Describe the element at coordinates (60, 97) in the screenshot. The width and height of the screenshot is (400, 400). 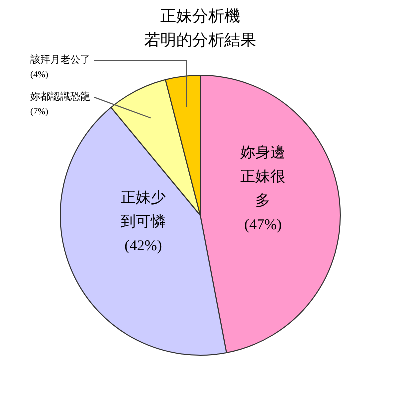
I see `slice-label: 妳都認識恐龍` at that location.